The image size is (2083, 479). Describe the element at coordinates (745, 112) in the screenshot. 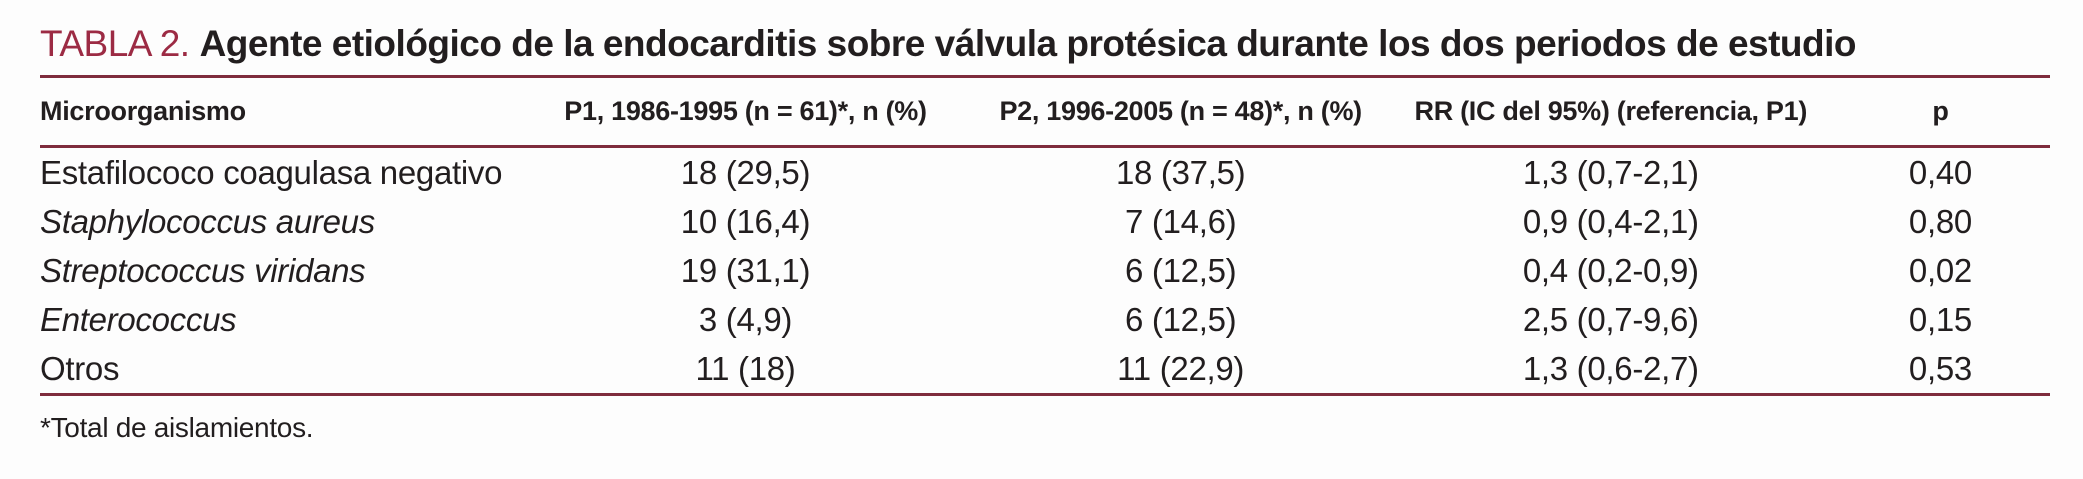

I see `column-header-p1: P1, 1986-1995 (n = 61)*, n (%)` at that location.